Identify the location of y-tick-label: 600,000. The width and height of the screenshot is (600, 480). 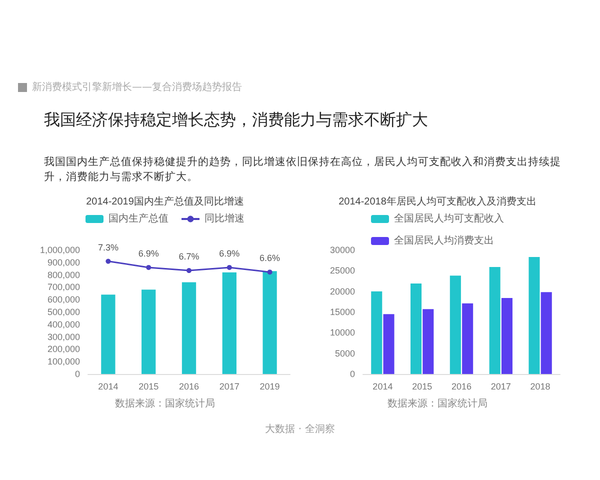
(63, 299).